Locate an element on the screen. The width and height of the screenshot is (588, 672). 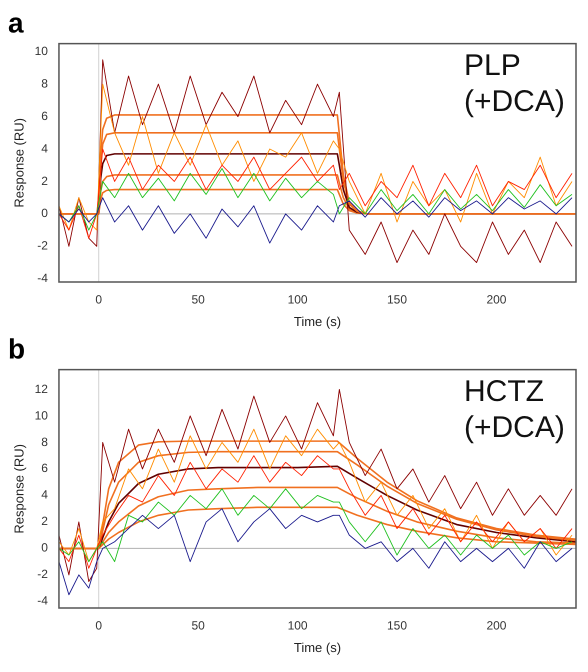
annotation: PLP (+DCA) is located at coordinates (514, 83).